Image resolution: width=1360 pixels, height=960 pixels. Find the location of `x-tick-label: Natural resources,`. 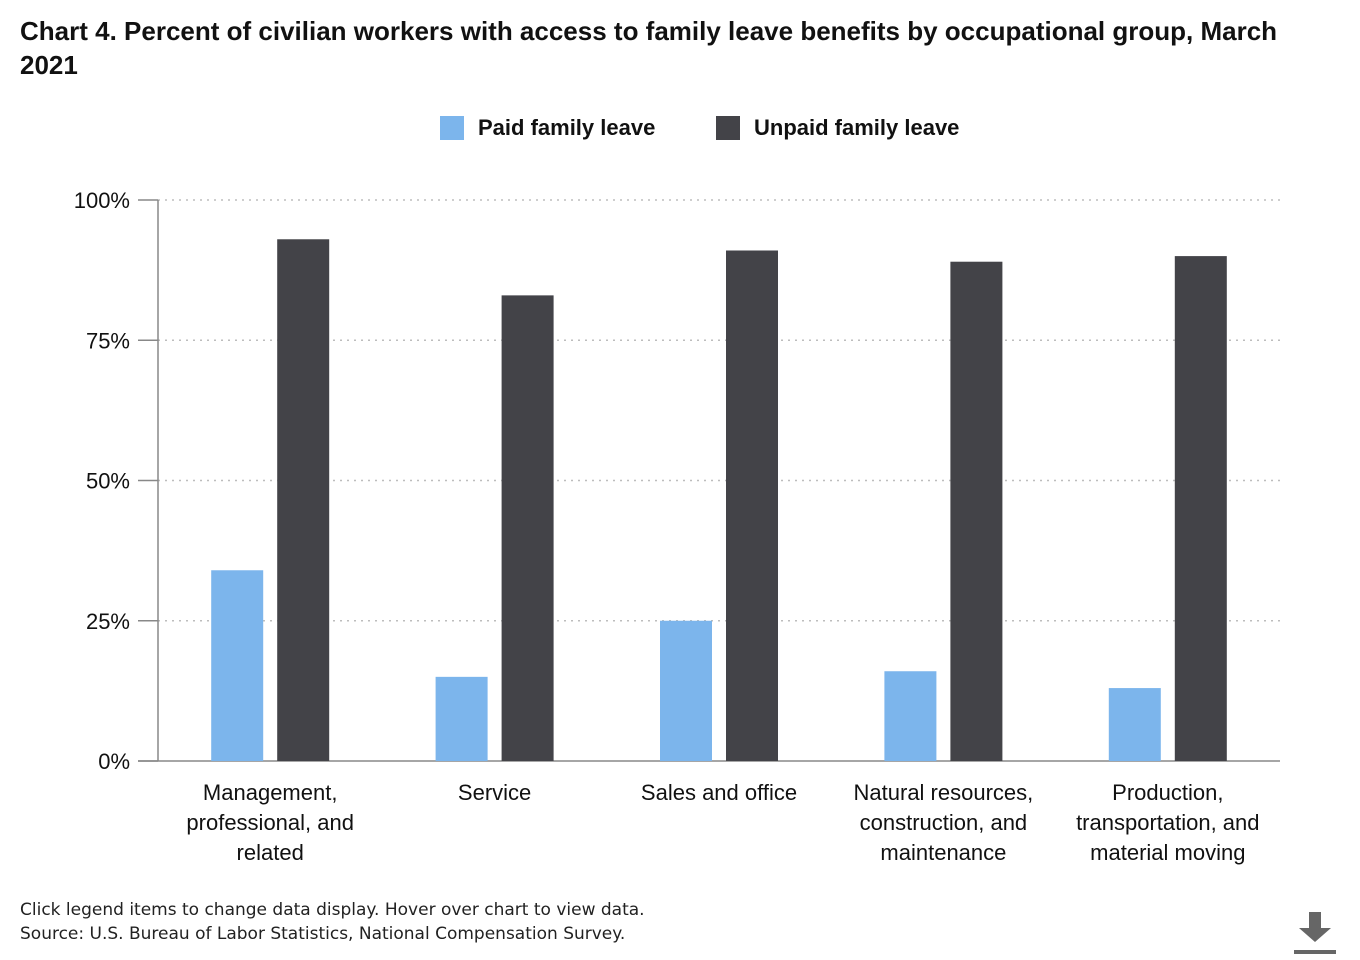

x-tick-label: Natural resources, is located at coordinates (944, 792).